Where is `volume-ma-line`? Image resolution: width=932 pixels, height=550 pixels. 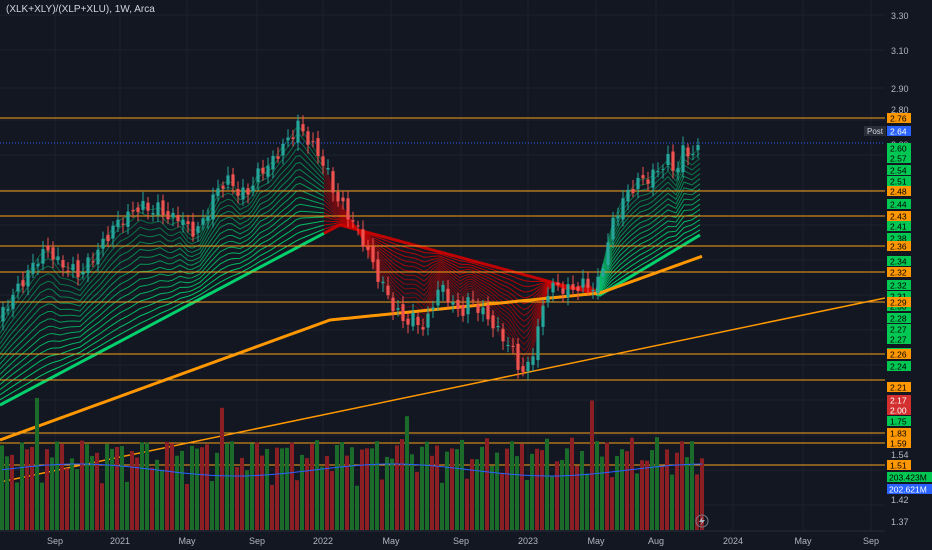 volume-ma-line is located at coordinates (352, 470).